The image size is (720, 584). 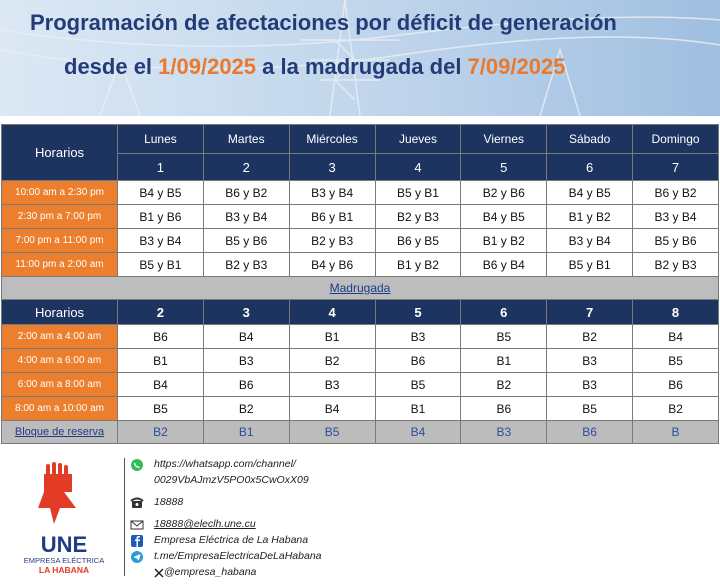 I want to click on table-row: 6:00 am a 8:00 am B4 B6 B3 B5 B2 B3 B6, so click(x=360, y=384).